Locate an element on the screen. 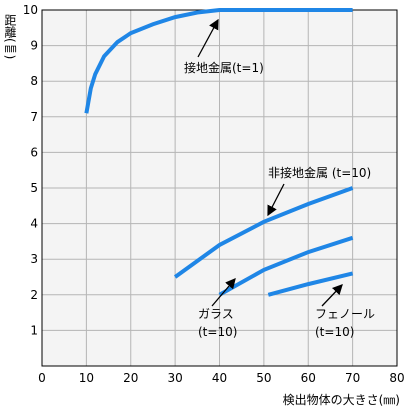  x-tick-label: 10 is located at coordinates (86, 378).